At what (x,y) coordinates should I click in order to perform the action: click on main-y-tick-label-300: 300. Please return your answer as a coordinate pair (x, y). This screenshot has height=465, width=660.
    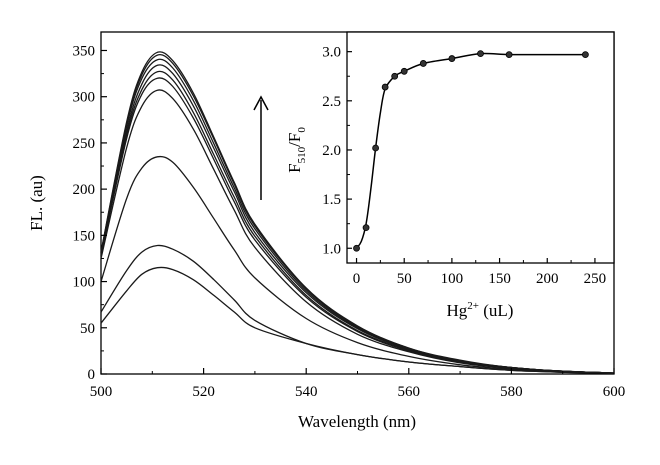
    Looking at the image, I should click on (84, 98).